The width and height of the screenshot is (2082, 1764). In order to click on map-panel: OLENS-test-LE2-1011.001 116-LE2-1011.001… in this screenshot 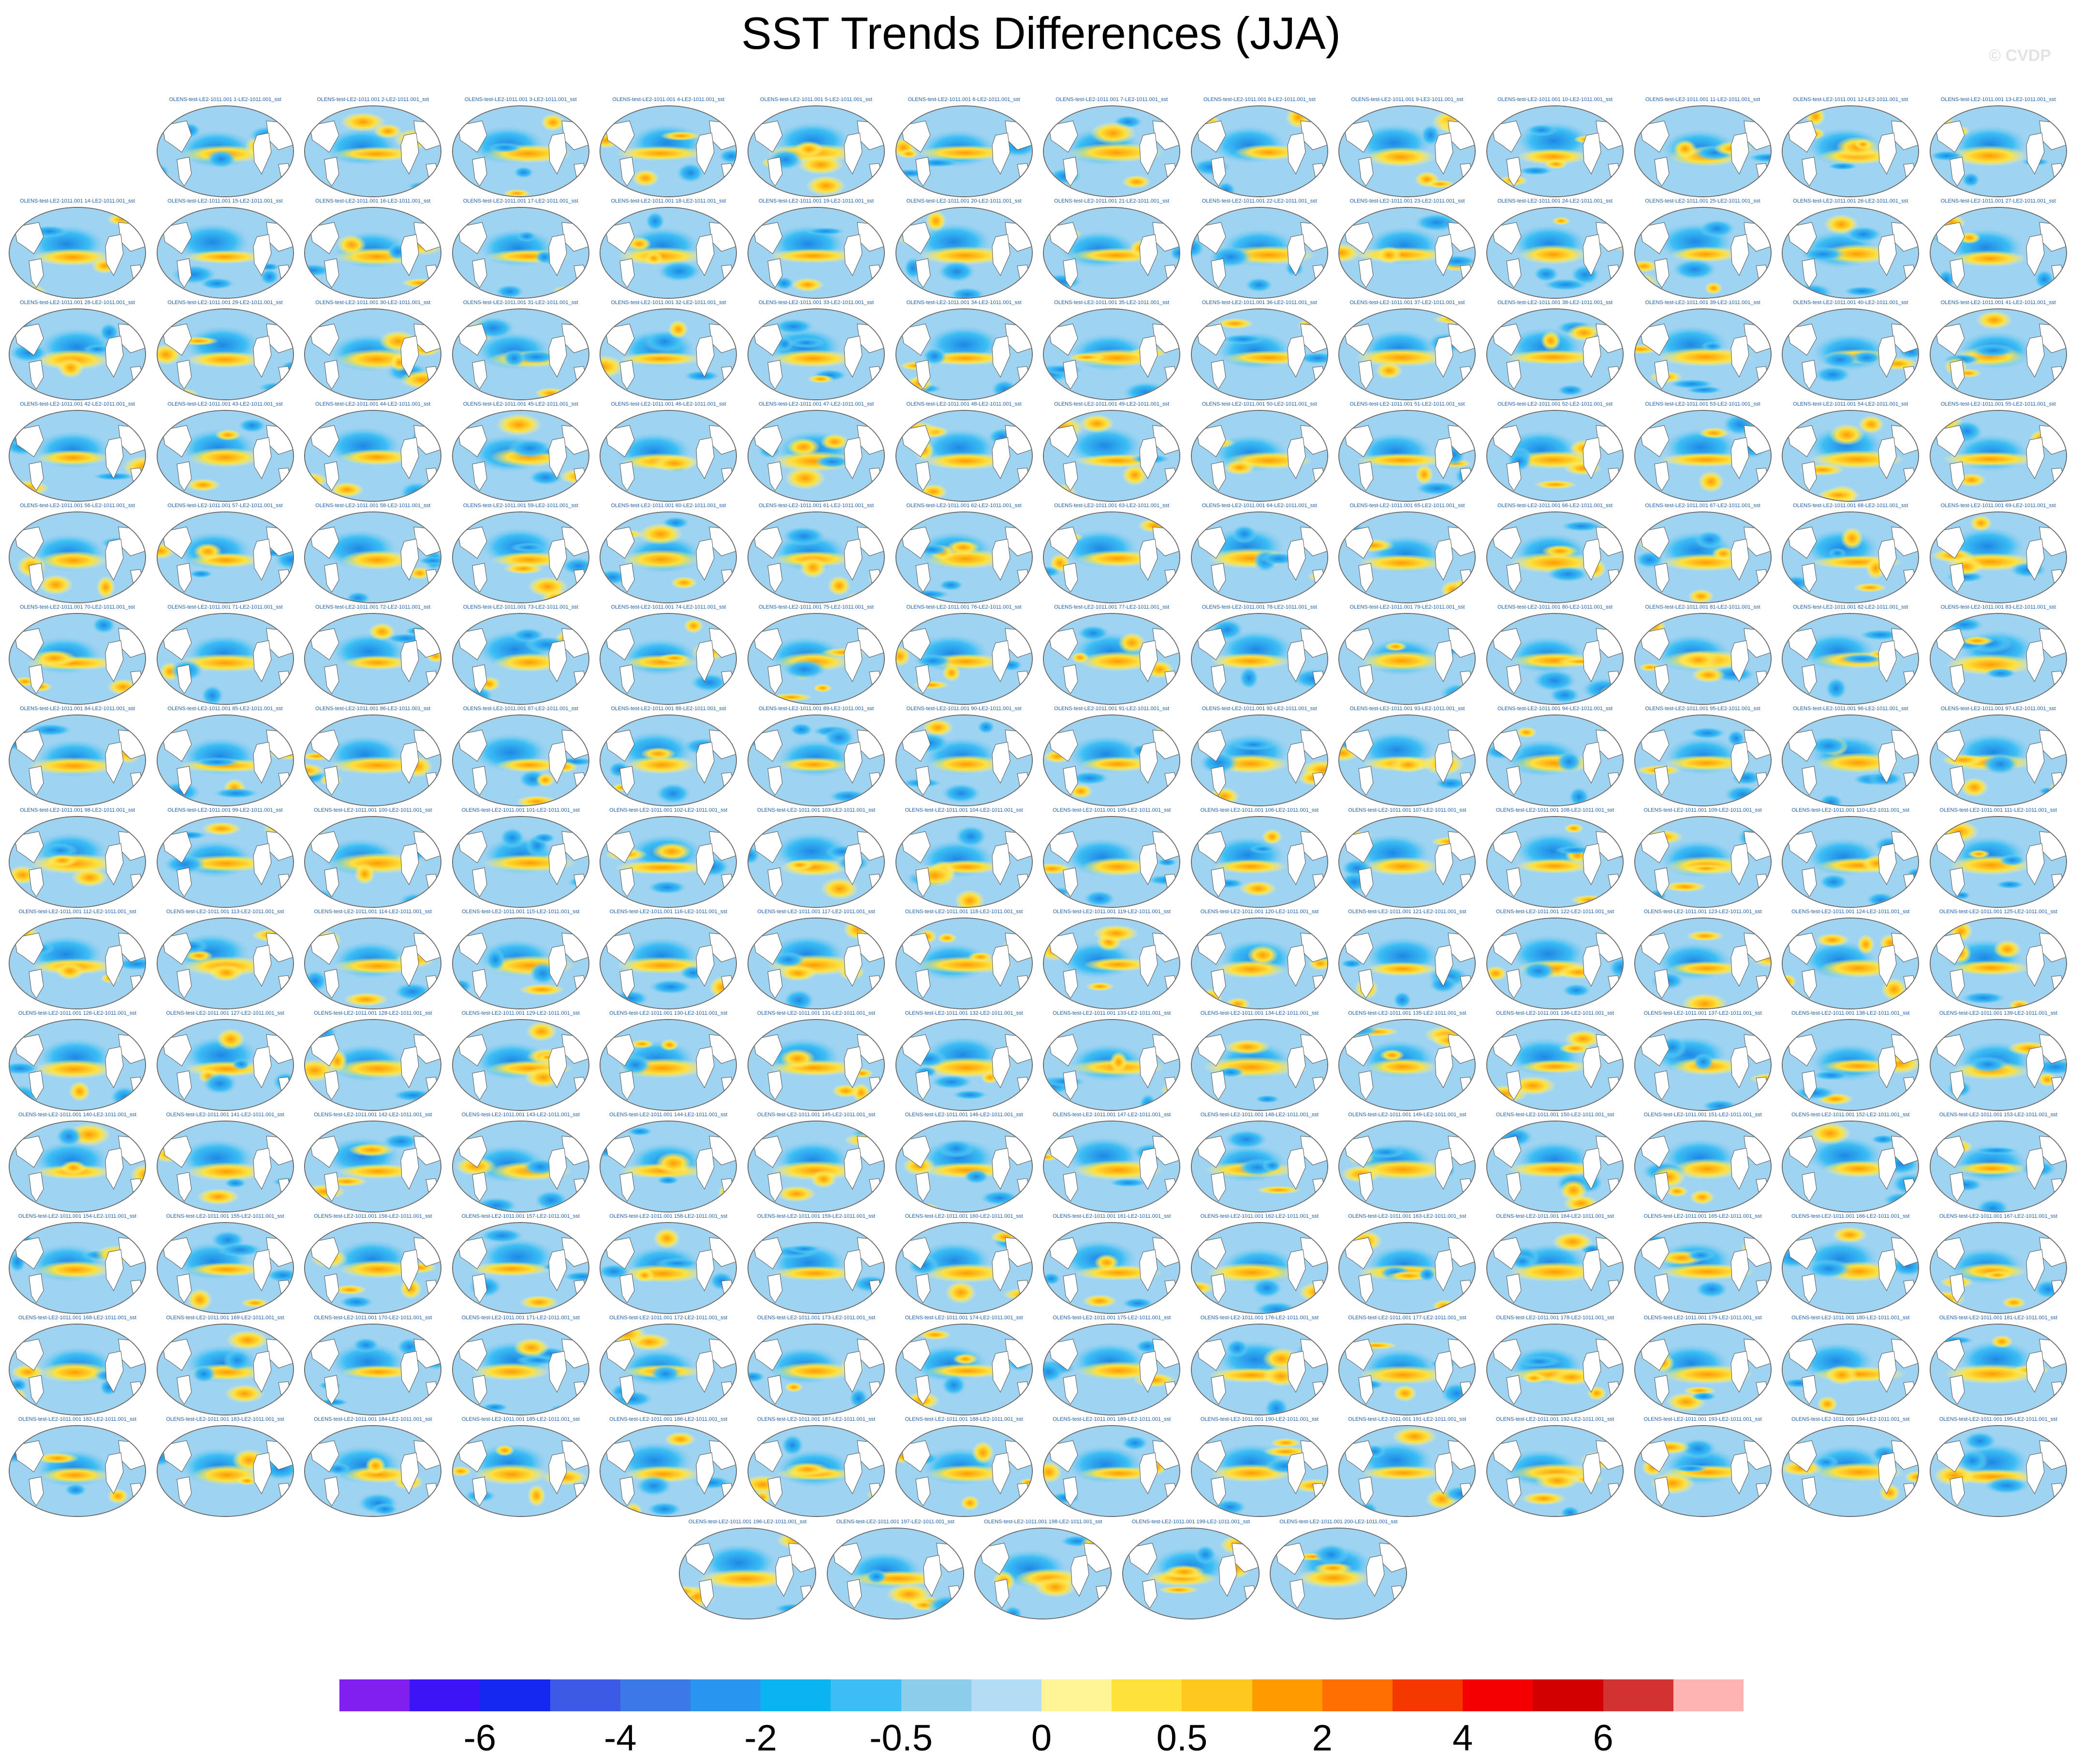, I will do `click(668, 961)`.